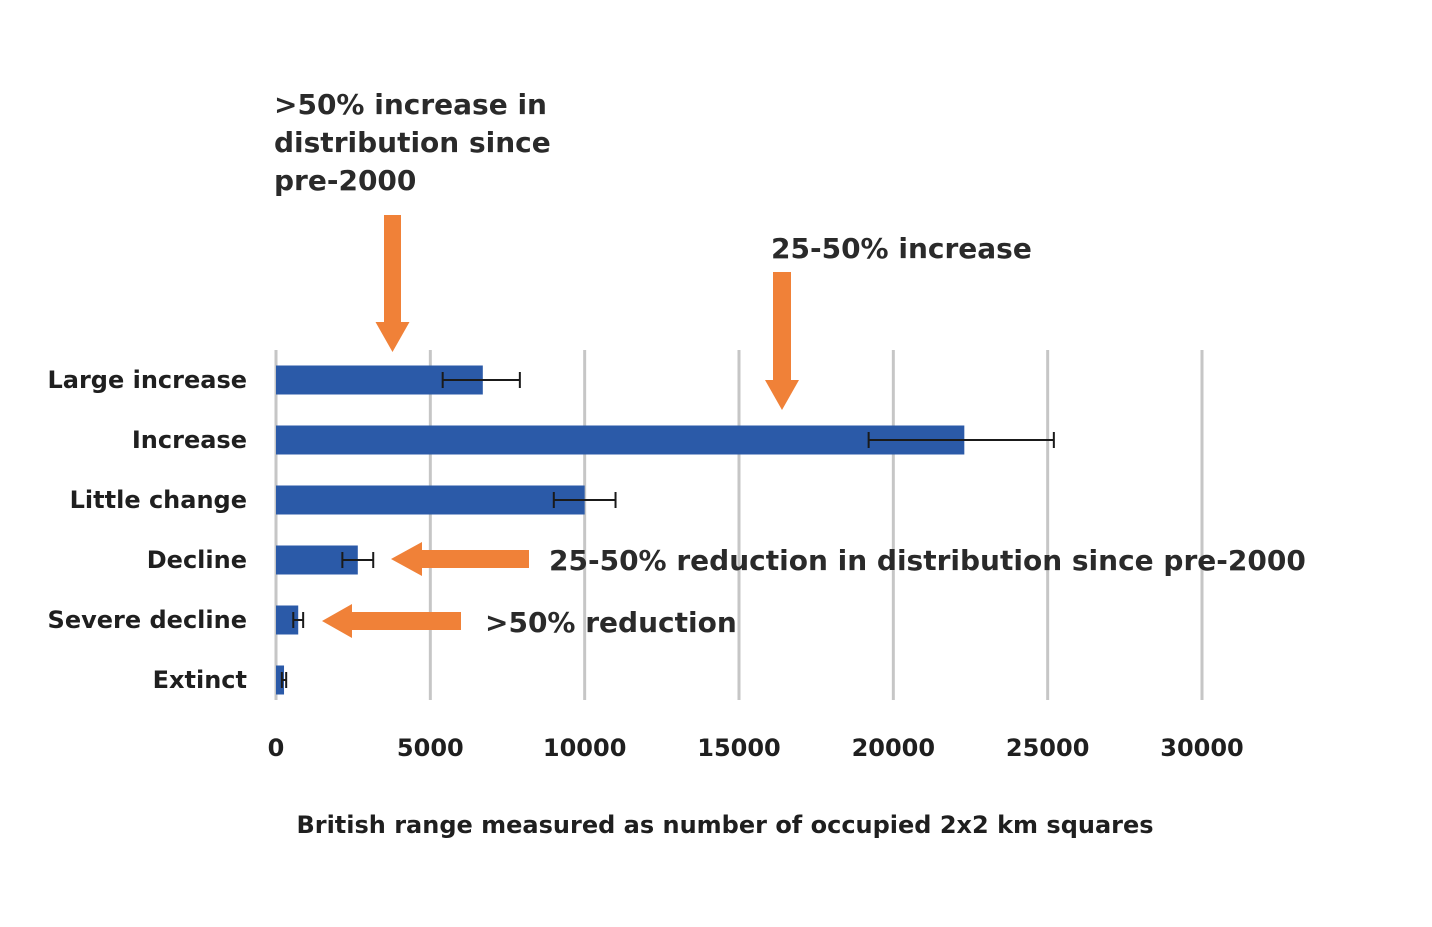 Image resolution: width=1432 pixels, height=927 pixels. Describe the element at coordinates (197, 560) in the screenshot. I see `category-label-decline: Decline` at that location.